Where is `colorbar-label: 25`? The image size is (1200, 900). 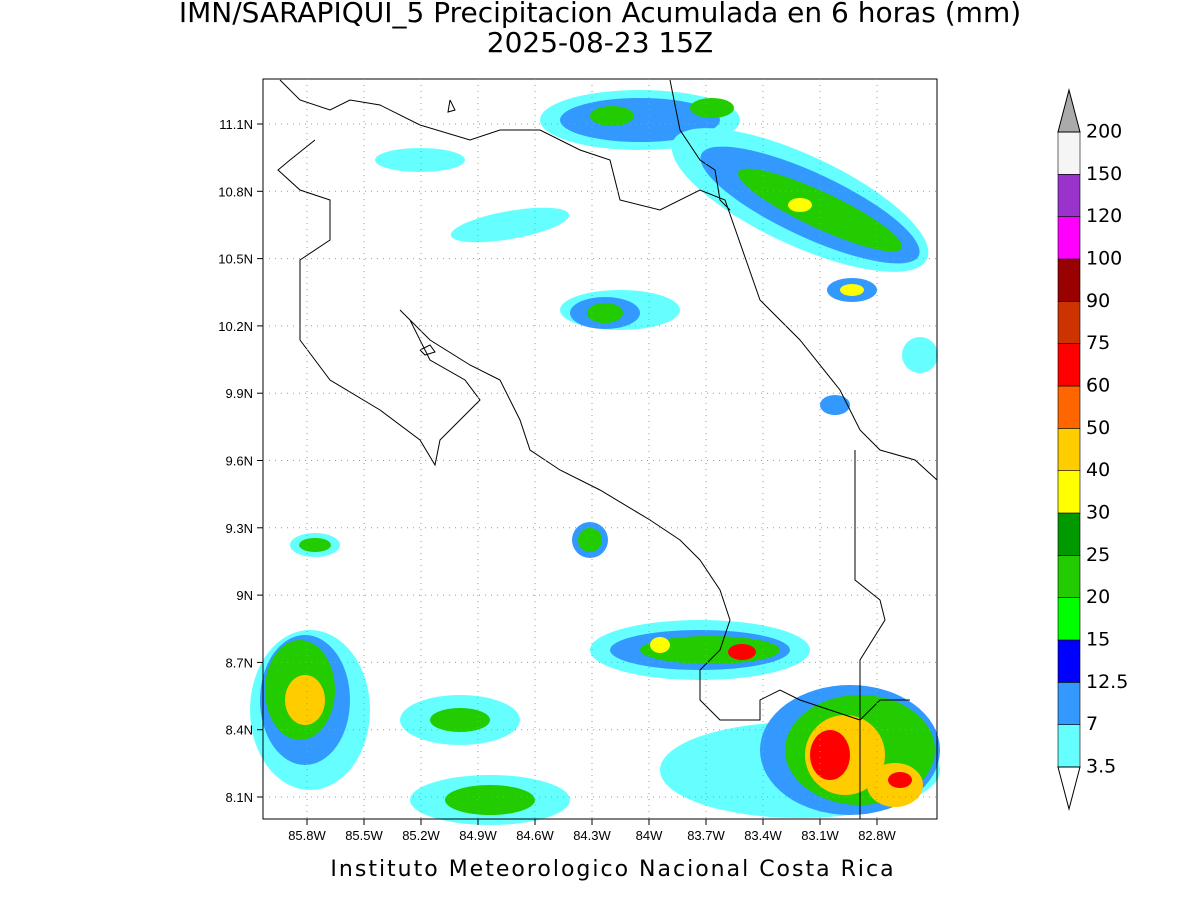
colorbar-label: 25 is located at coordinates (1098, 555).